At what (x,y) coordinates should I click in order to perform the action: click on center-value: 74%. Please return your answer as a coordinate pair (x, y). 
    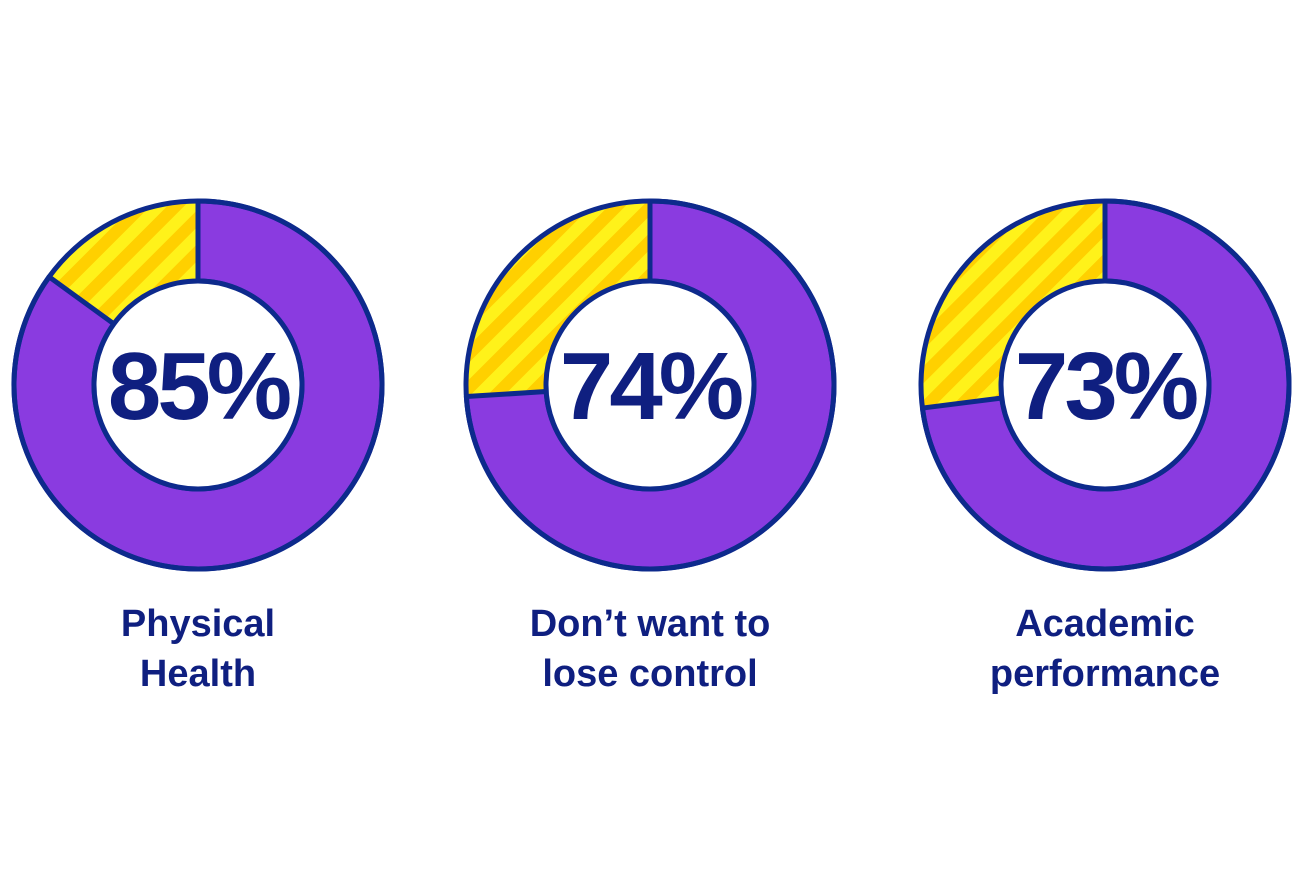
    Looking at the image, I should click on (651, 386).